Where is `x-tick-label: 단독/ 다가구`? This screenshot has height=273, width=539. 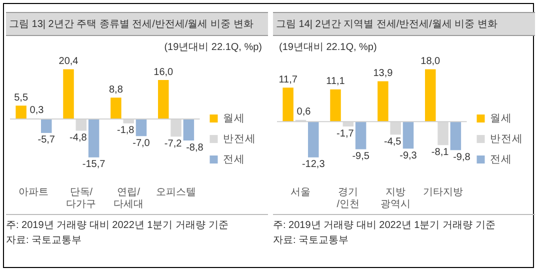 x-tick-label: 단독/ 다가구 is located at coordinates (81, 198).